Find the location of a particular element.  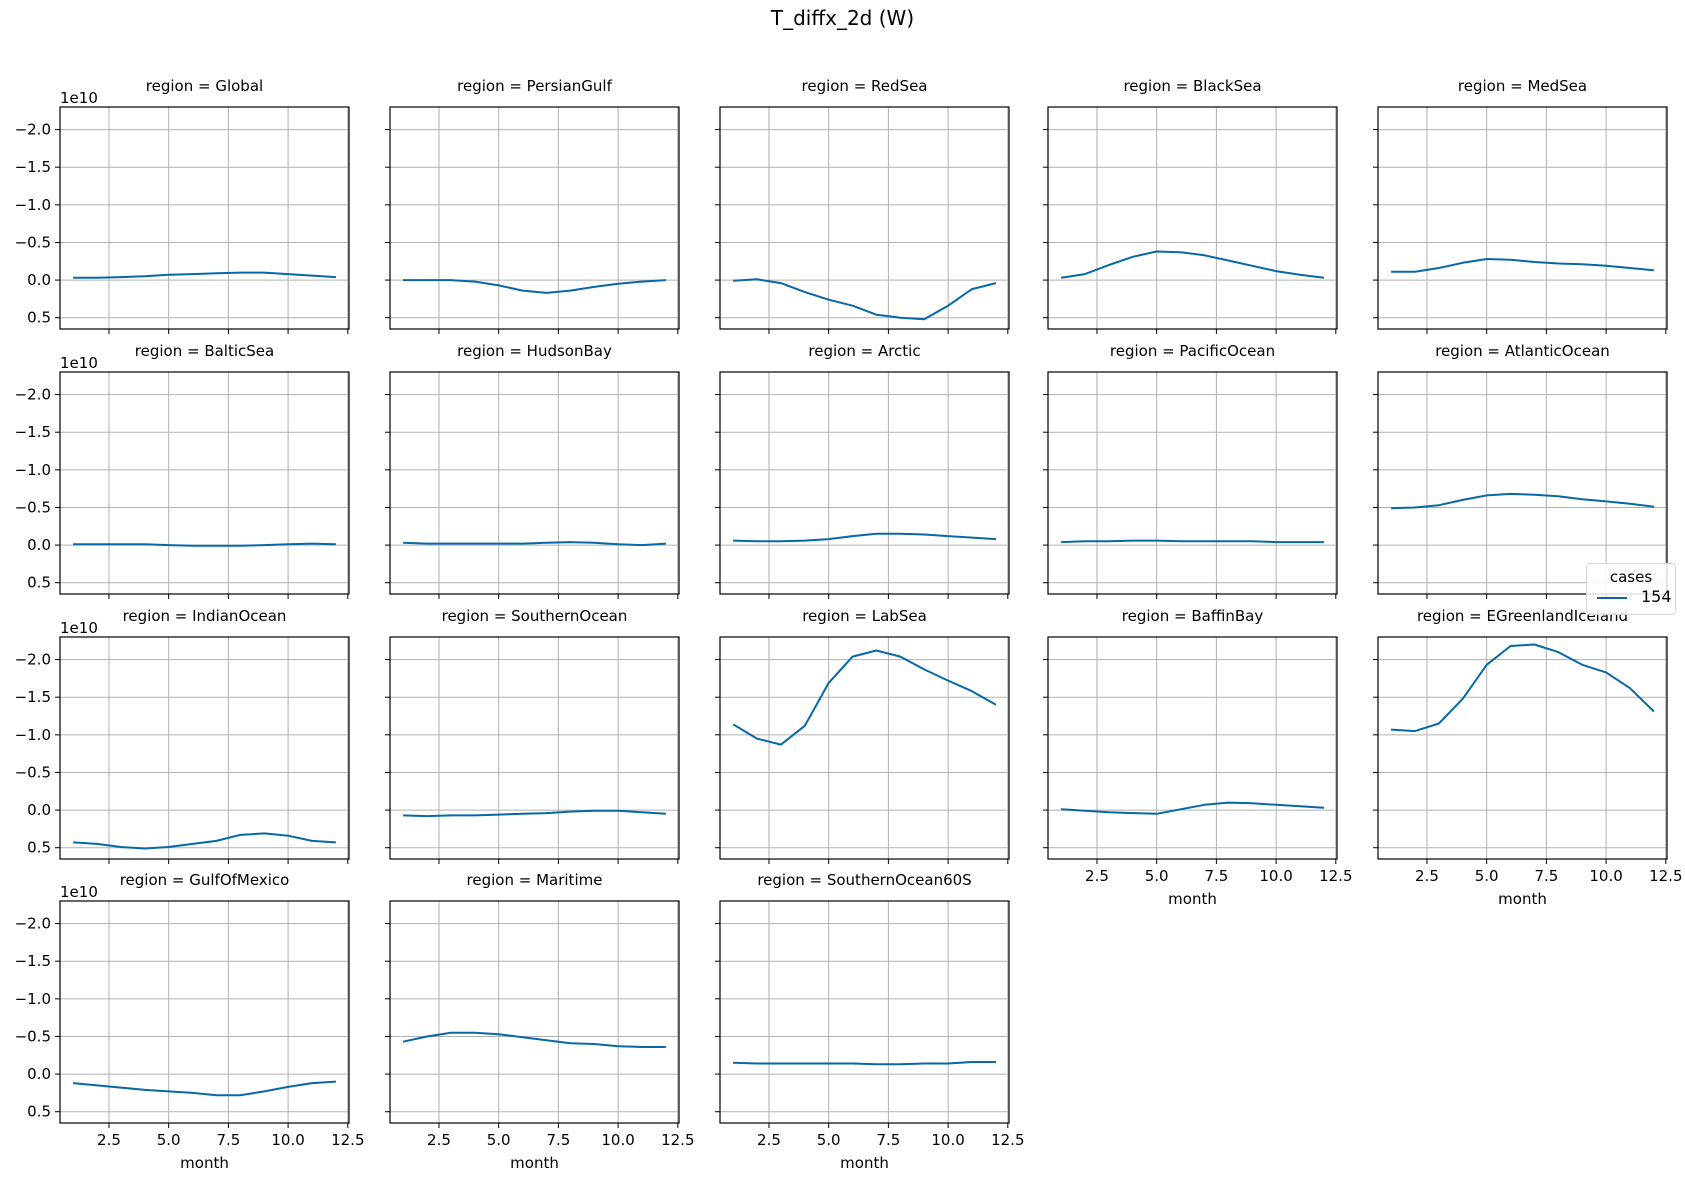

subplot-title: region = BlackSea is located at coordinates (1192, 86).